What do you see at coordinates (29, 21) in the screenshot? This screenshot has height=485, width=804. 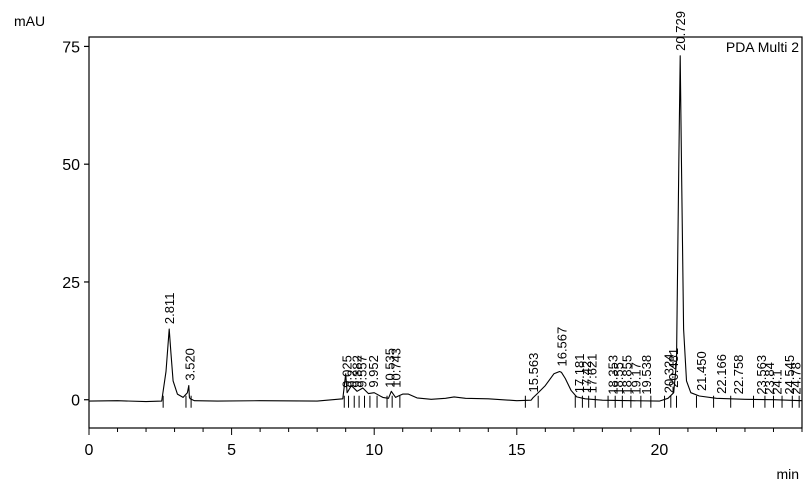 I see `y-axis-unit-label: mAU` at bounding box center [29, 21].